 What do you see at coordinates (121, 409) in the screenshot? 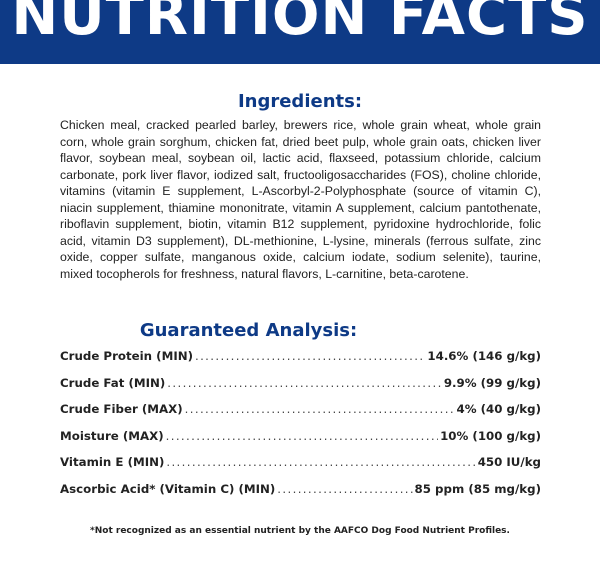
I see `analysis-label: Crude Fiber (MAX)` at bounding box center [121, 409].